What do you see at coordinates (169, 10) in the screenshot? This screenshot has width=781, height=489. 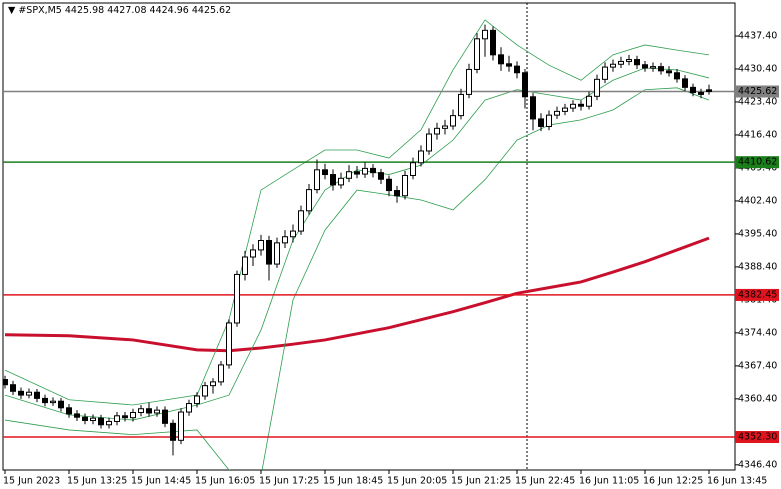 I see `low: 4424.96` at bounding box center [169, 10].